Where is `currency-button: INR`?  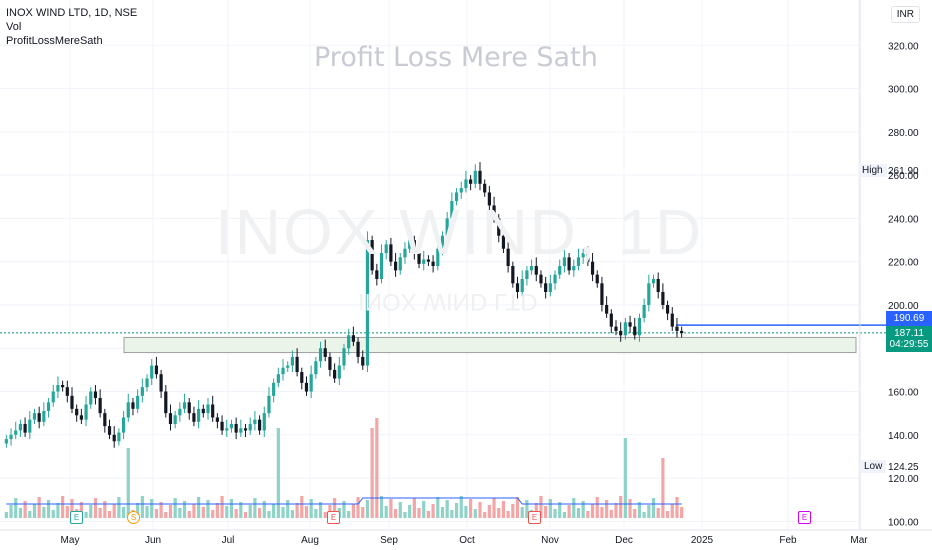
currency-button: INR is located at coordinates (905, 14).